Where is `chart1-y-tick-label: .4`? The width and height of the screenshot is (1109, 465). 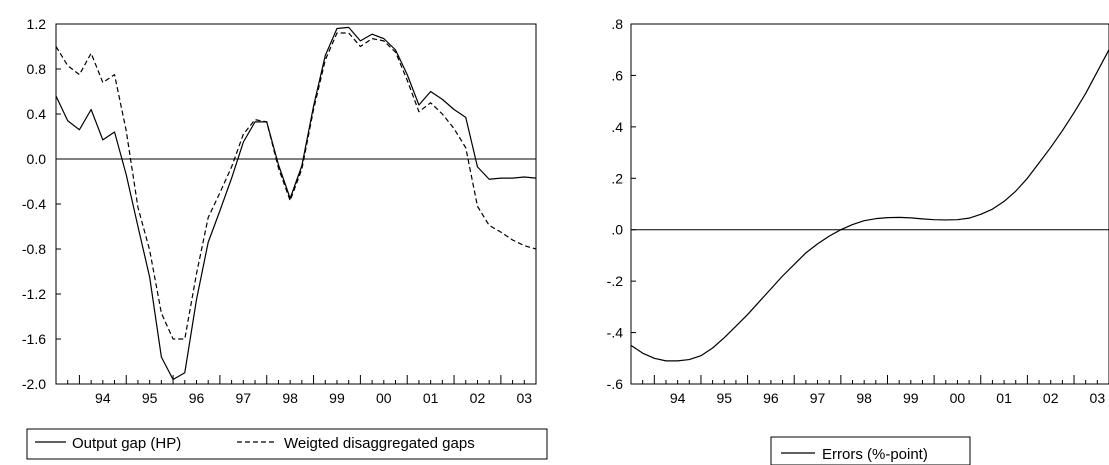 chart1-y-tick-label: .4 is located at coordinates (617, 127).